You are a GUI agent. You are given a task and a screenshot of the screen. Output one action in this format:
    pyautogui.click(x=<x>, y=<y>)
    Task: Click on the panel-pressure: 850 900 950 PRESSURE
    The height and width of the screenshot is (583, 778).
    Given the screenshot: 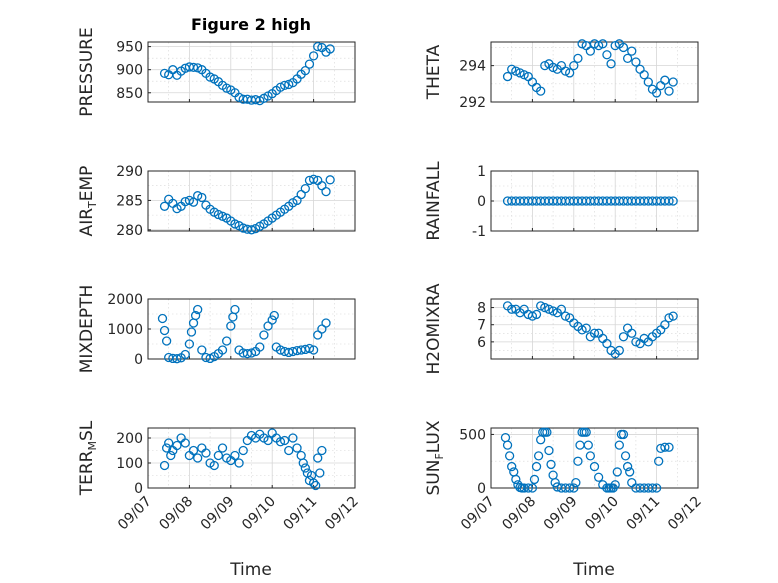 What is the action you would take?
    pyautogui.click(x=216, y=72)
    